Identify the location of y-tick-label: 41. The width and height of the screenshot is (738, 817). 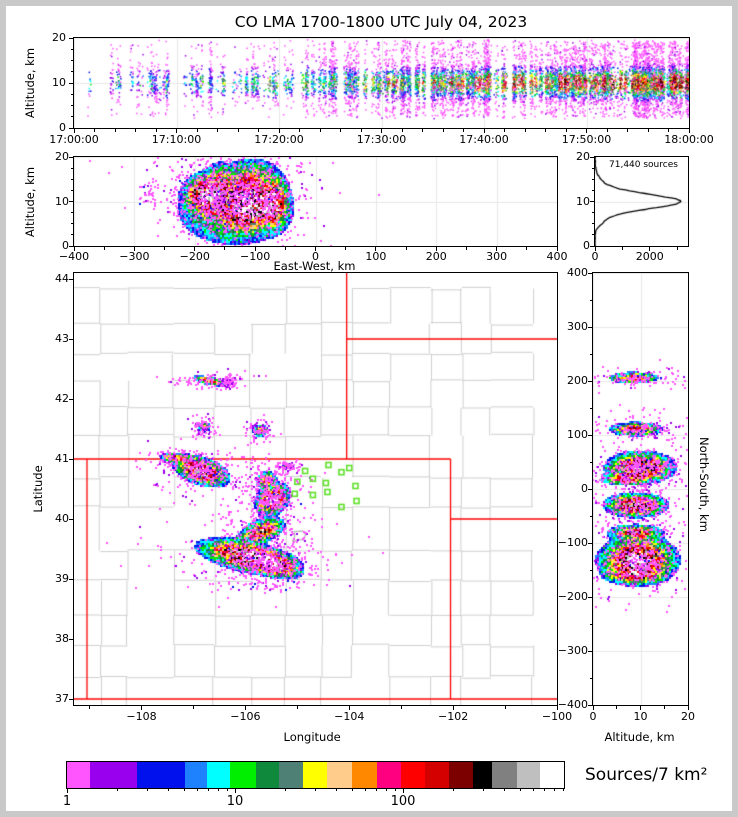
(62, 458).